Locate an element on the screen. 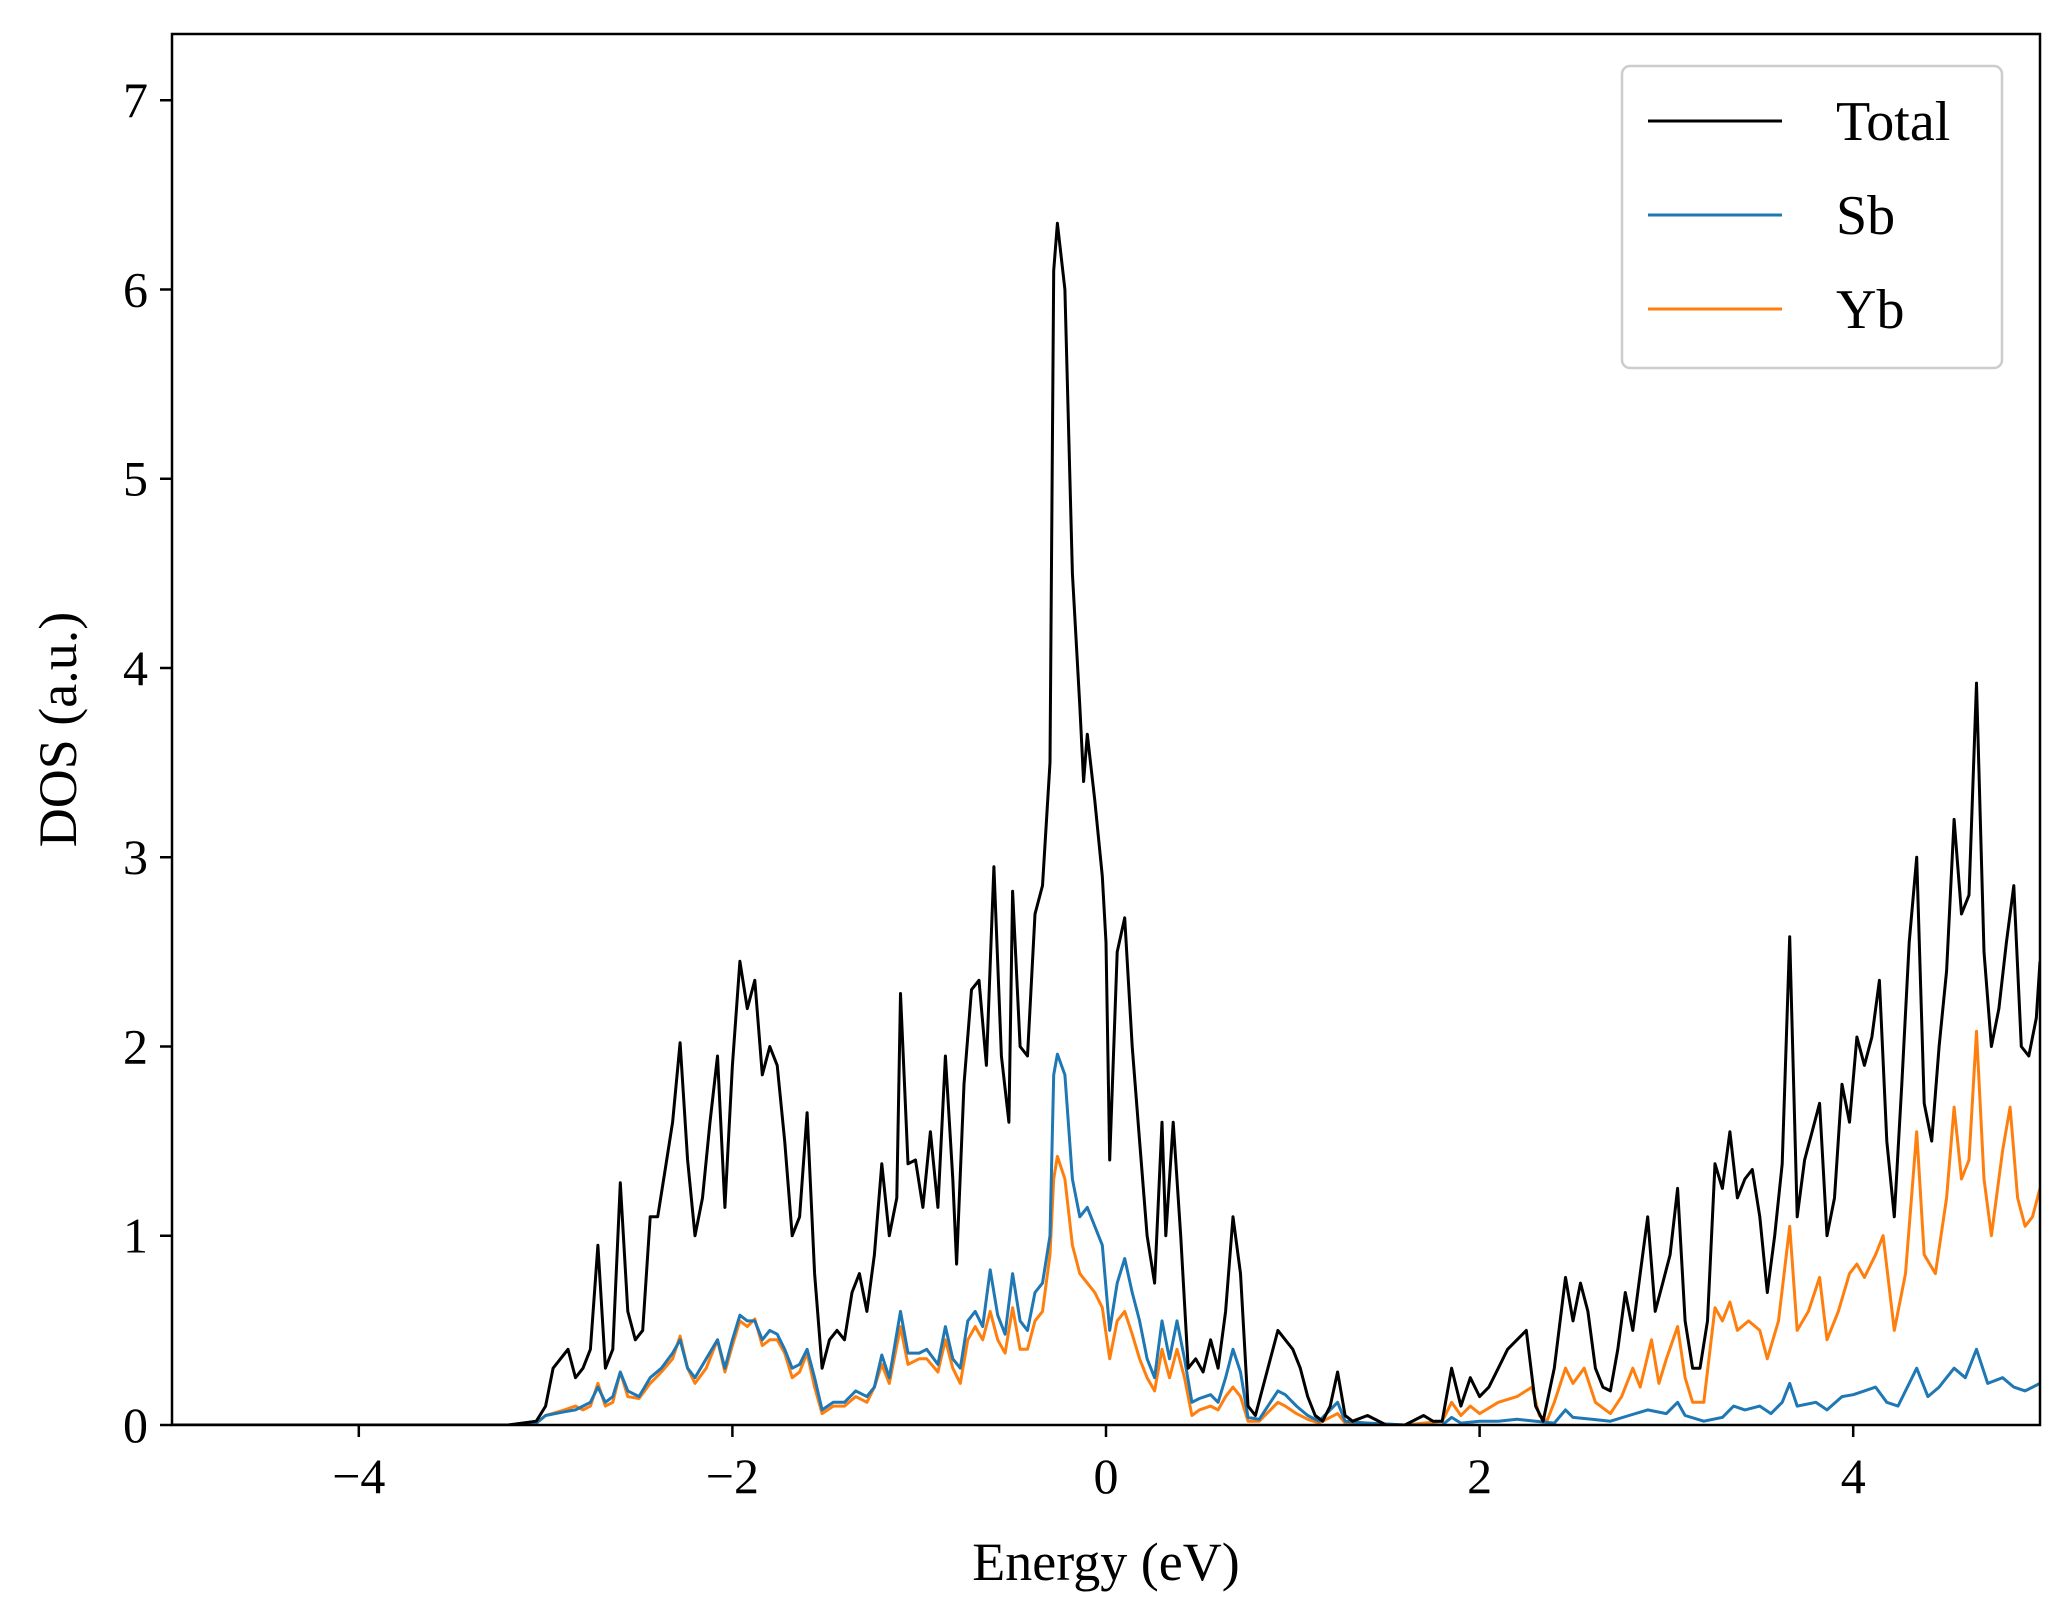  y-axis-ticks: 0 1 2 3 4 5 6 7 is located at coordinates (147, 762).